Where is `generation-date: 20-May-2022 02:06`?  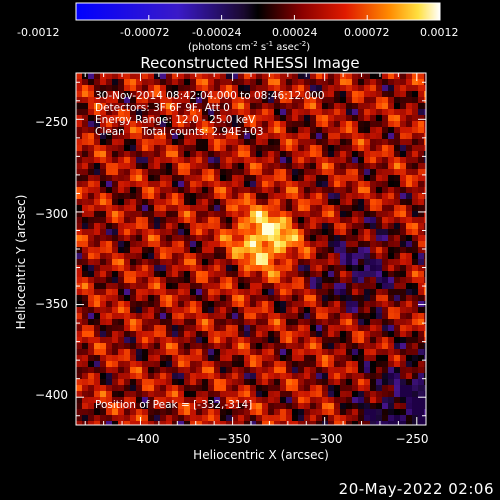 generation-date: 20-May-2022 02:06 is located at coordinates (416, 489).